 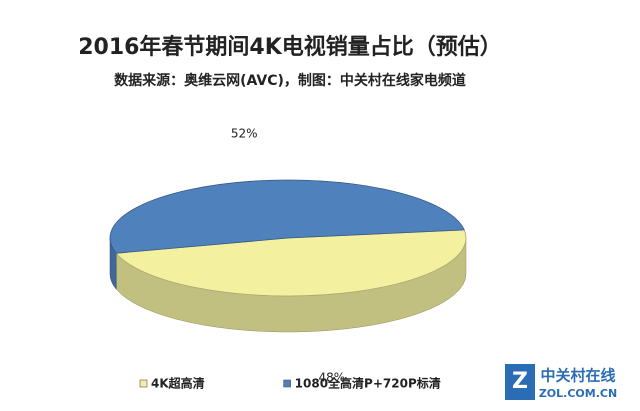 What do you see at coordinates (290, 47) in the screenshot?
I see `chart-title: 2016年春节期间4K电视销量占比（预估）` at bounding box center [290, 47].